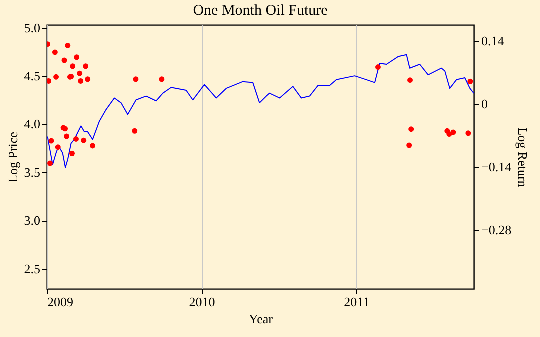 The width and height of the screenshot is (540, 337). Describe the element at coordinates (493, 41) in the screenshot. I see `y2-tick-label: 0.14` at that location.